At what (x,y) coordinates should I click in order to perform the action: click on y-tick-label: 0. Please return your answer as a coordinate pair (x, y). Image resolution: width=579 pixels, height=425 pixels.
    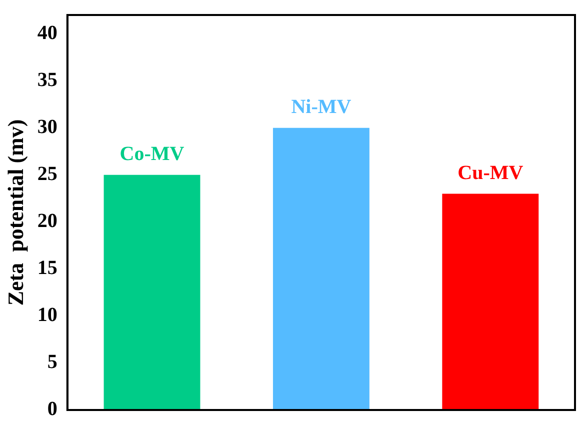
    Looking at the image, I should click on (52, 409).